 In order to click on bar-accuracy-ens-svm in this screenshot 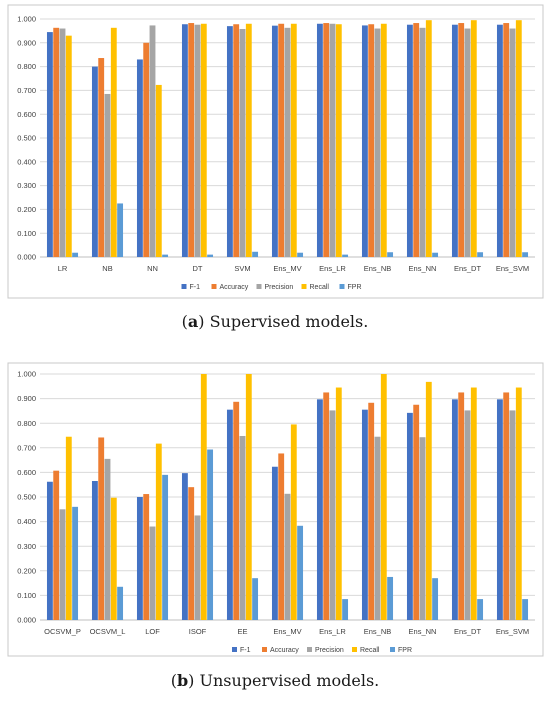, I will do `click(506, 140)`.